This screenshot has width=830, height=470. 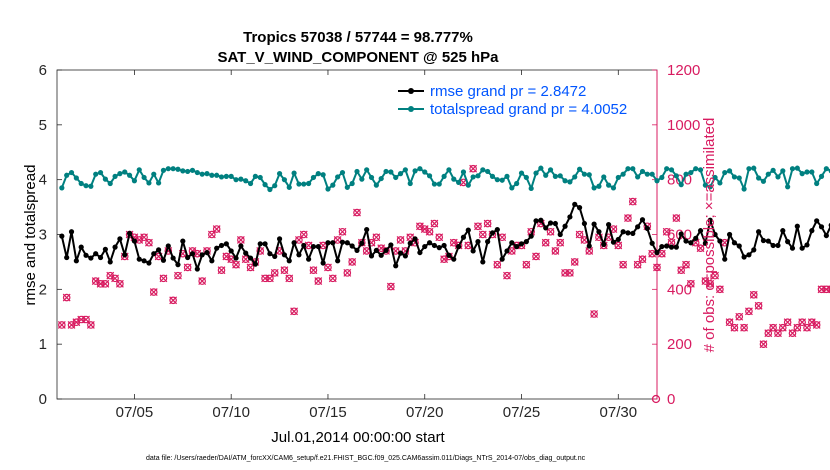 What do you see at coordinates (508, 91) in the screenshot?
I see `legend-rmse-label: rmse grand pr = 2.8472` at bounding box center [508, 91].